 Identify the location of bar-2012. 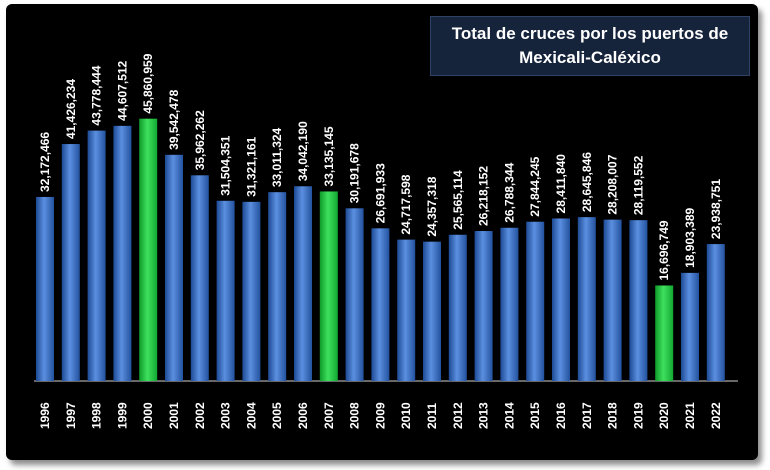
(457, 307).